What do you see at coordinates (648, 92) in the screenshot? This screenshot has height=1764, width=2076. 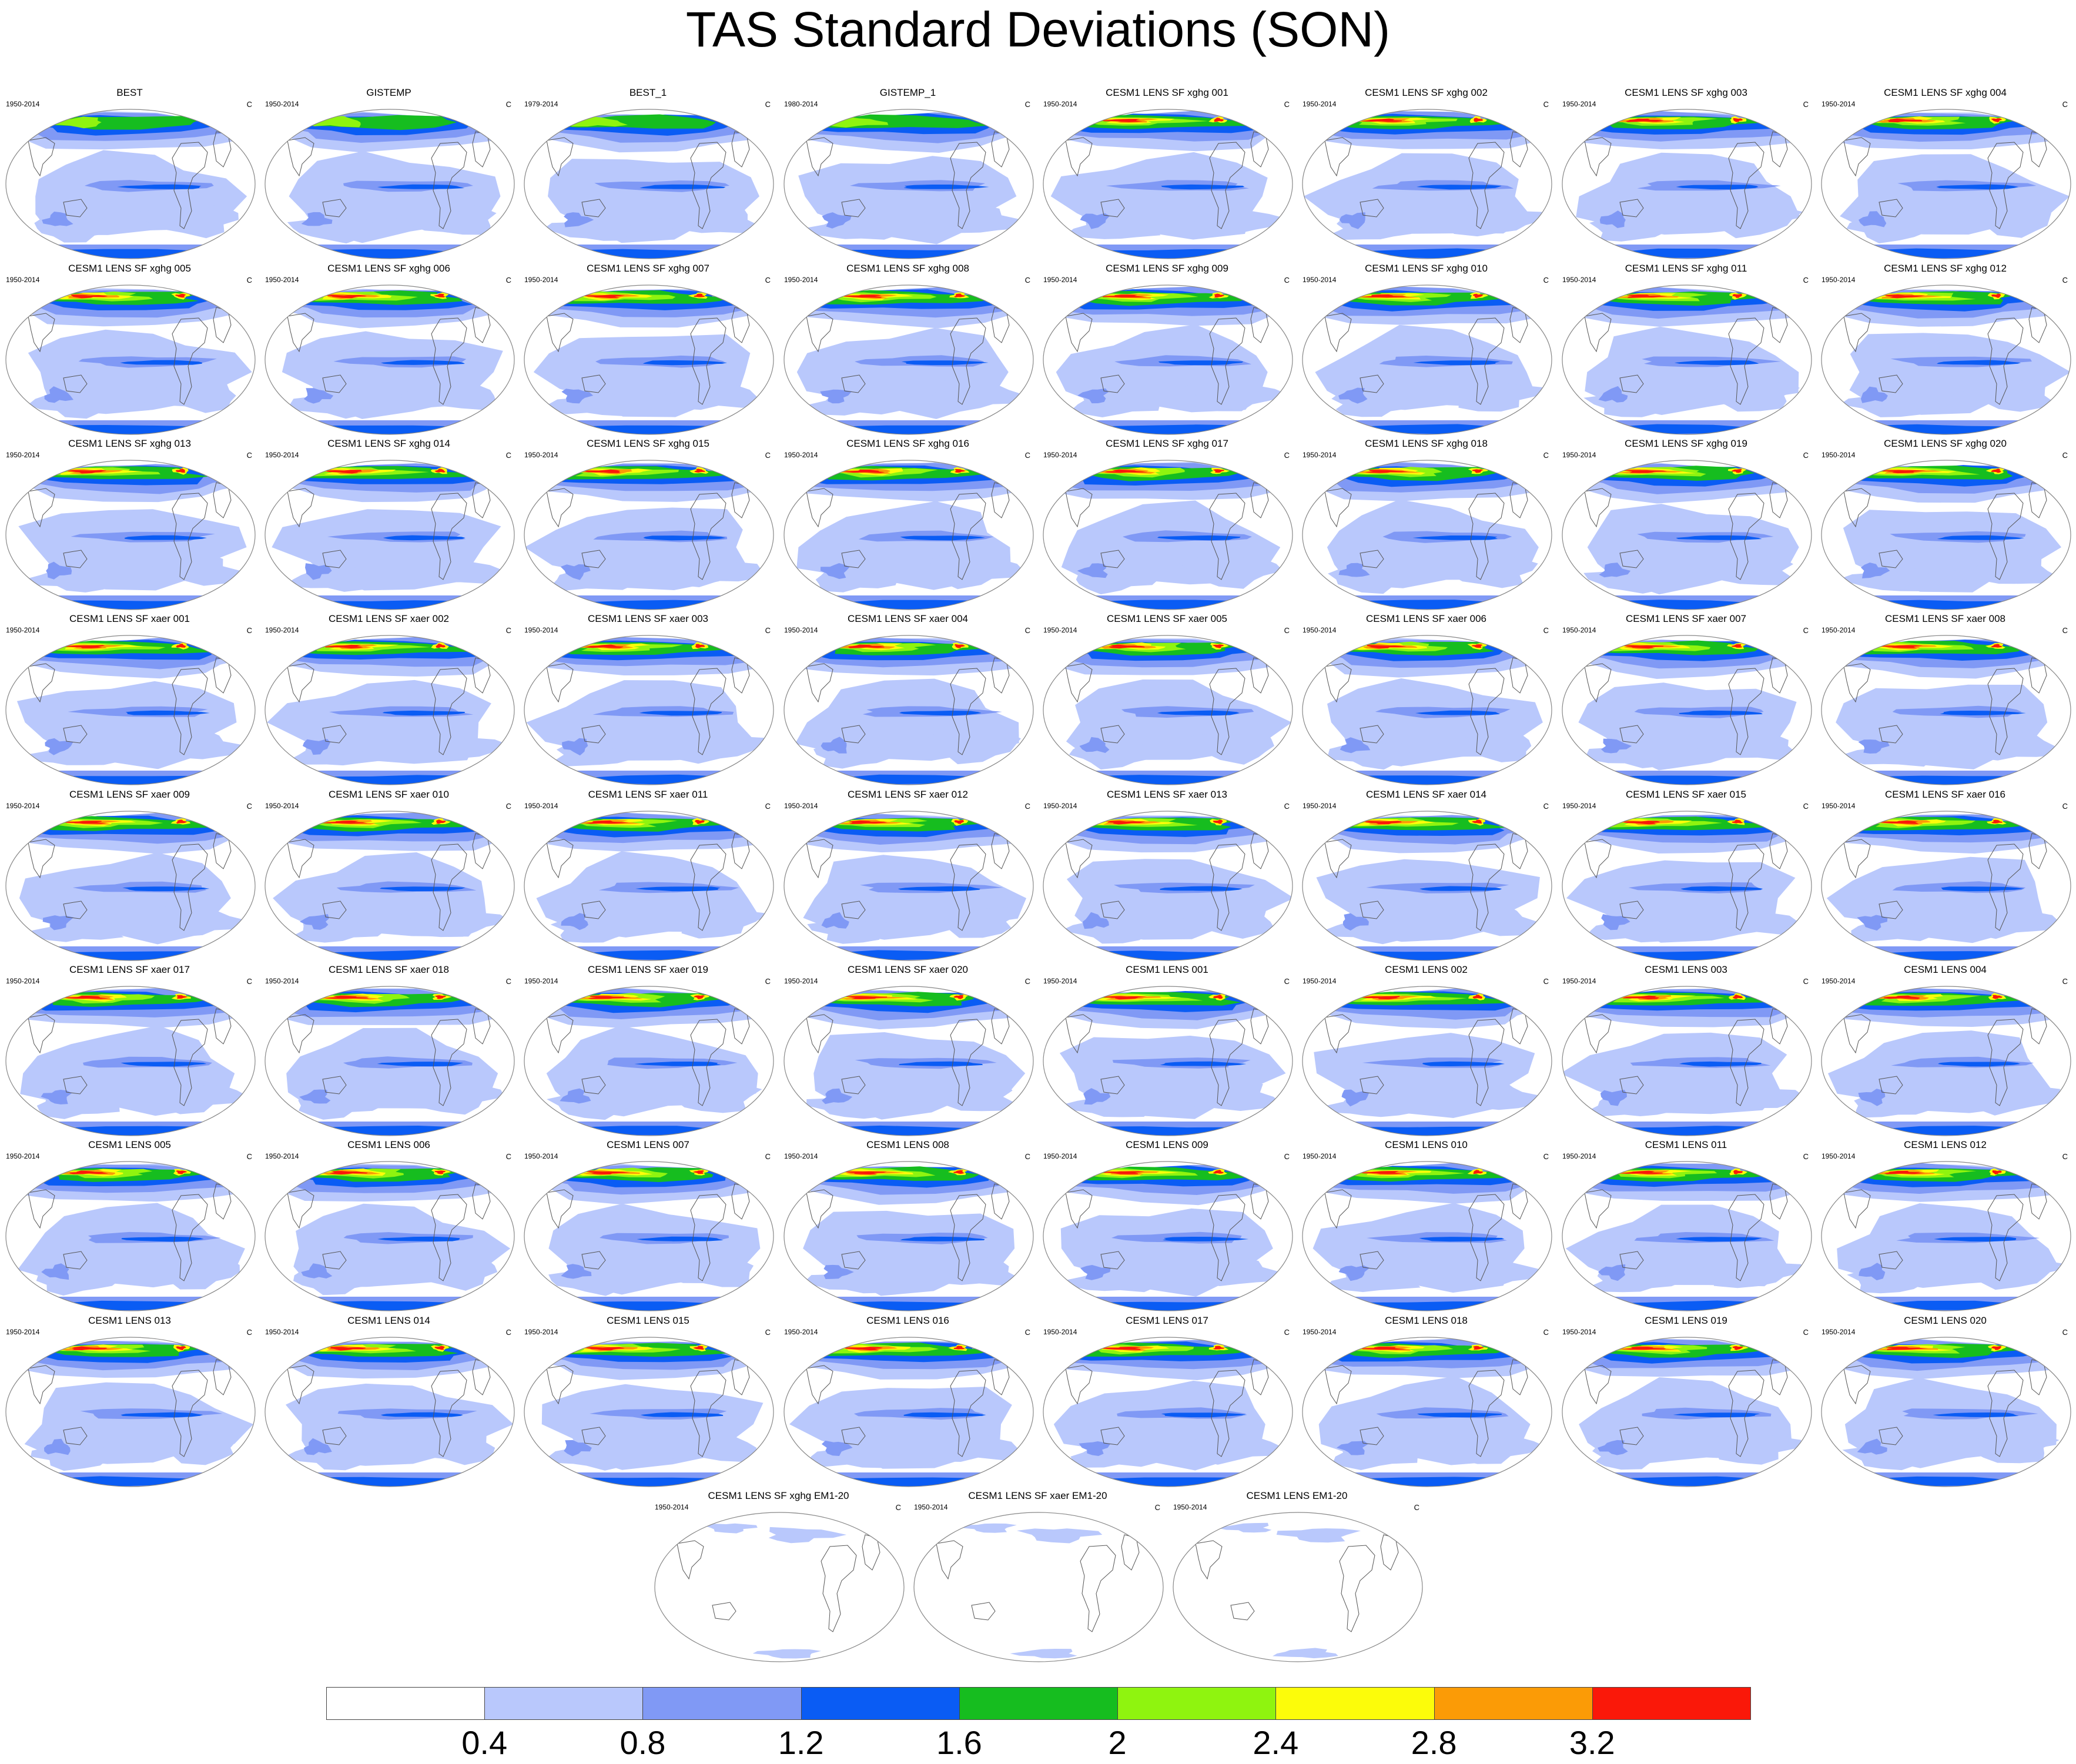 I see `panel-title: BEST_1` at bounding box center [648, 92].